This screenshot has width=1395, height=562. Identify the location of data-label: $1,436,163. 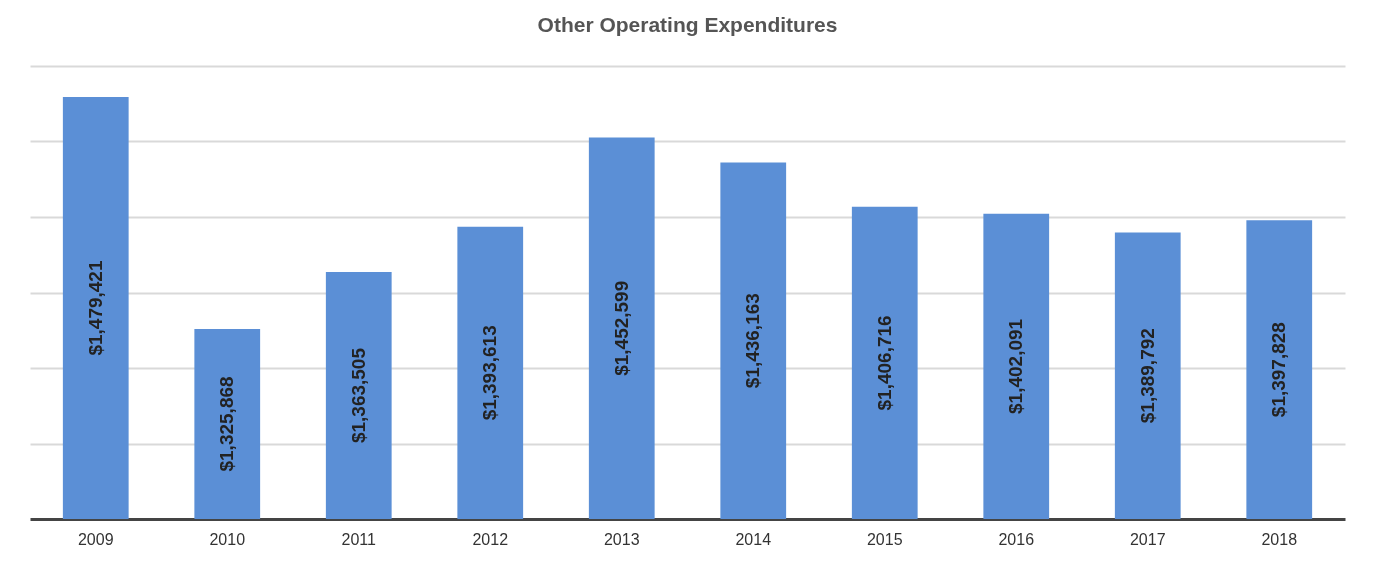
(753, 341).